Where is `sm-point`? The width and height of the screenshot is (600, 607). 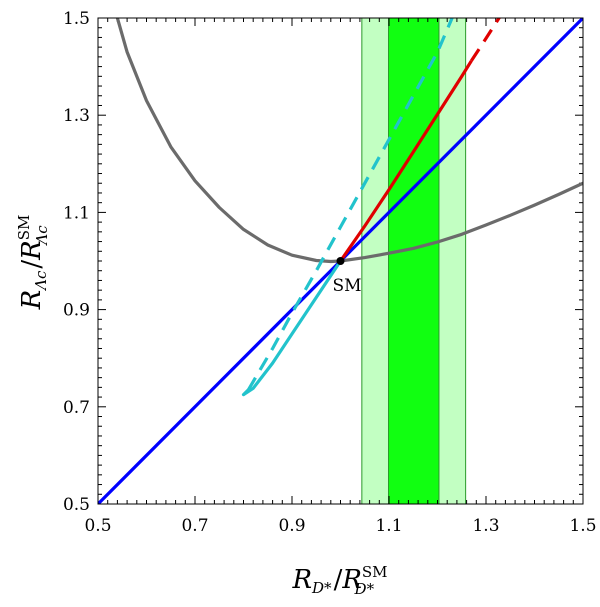
sm-point is located at coordinates (340, 261).